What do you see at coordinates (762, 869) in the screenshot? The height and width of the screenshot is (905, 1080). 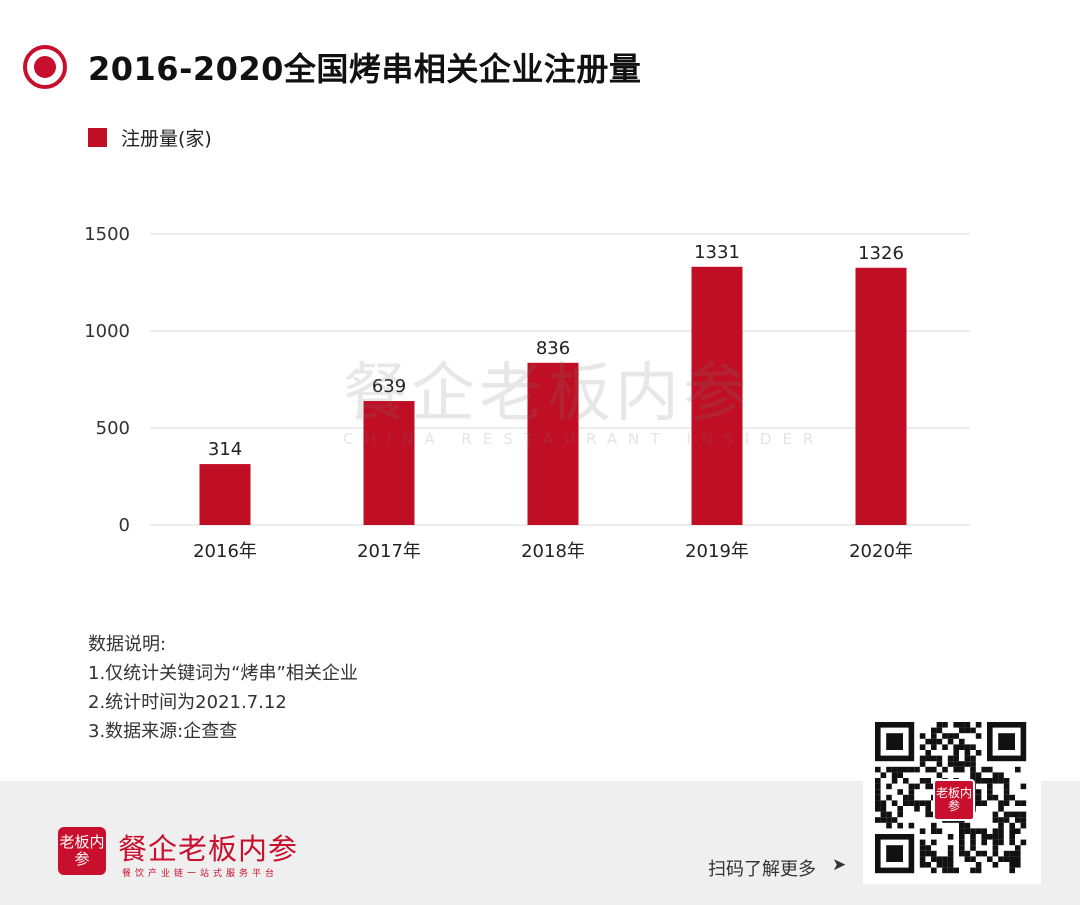 I see `scan-hint: 扫码了解更多` at bounding box center [762, 869].